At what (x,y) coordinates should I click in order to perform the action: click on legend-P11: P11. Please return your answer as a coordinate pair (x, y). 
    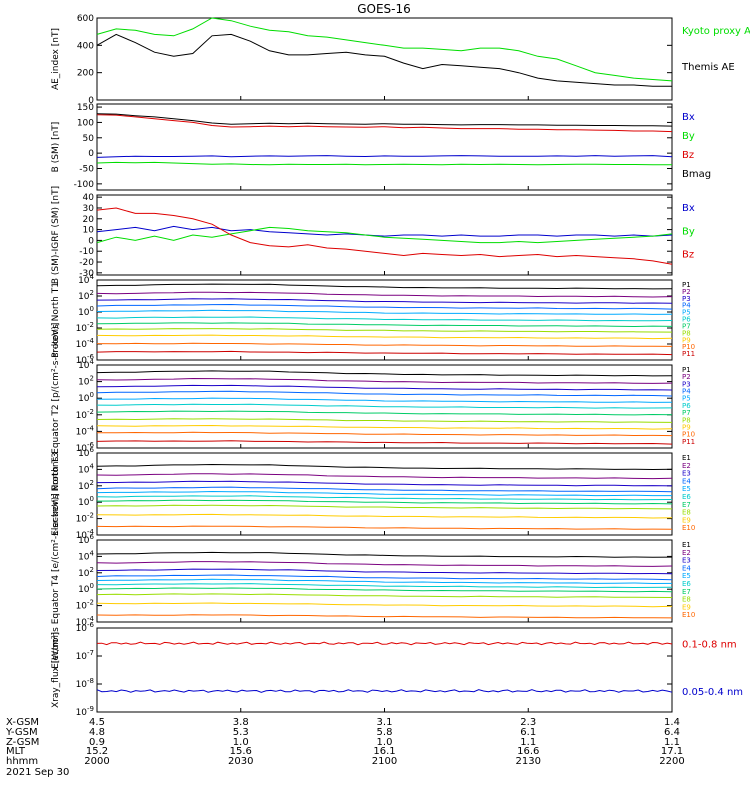
    Looking at the image, I should click on (688, 442).